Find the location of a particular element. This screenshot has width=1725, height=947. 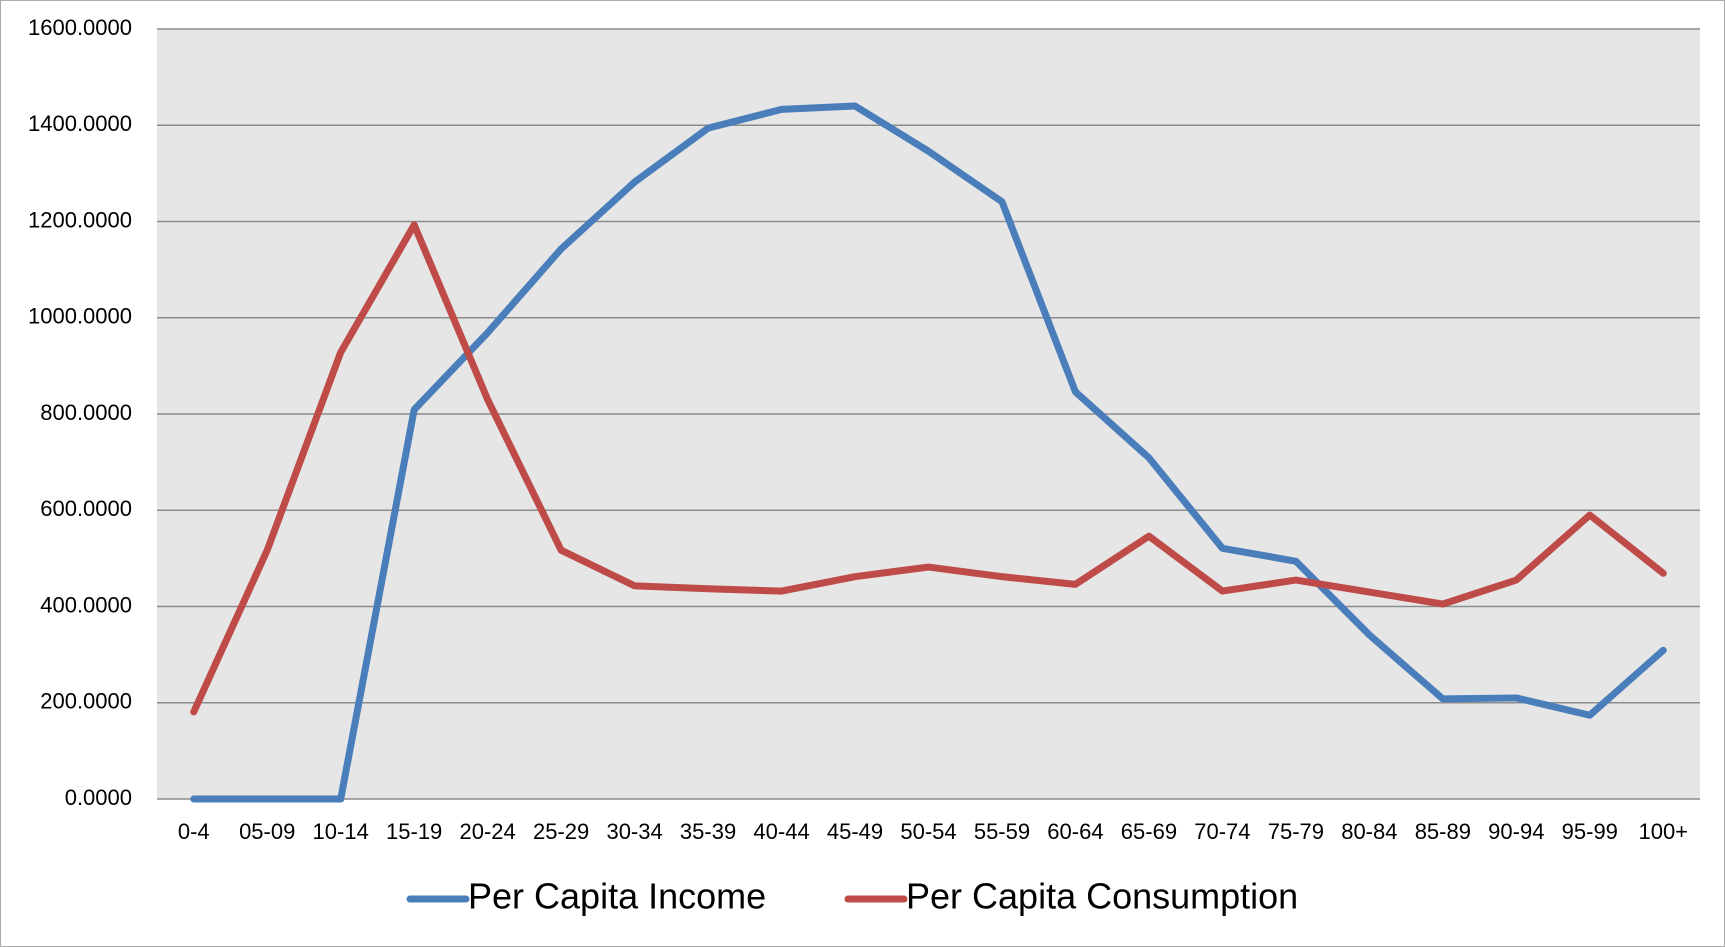

x-tick-label: 50-54 is located at coordinates (928, 831).